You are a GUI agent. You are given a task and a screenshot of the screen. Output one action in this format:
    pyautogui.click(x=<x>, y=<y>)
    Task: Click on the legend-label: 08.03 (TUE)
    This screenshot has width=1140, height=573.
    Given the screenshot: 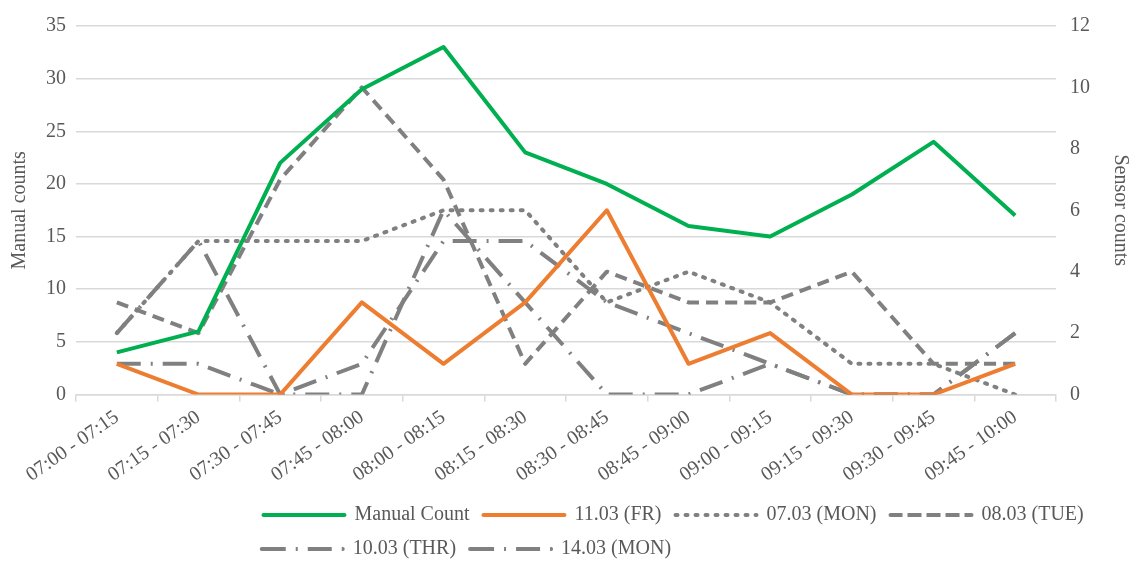 What is the action you would take?
    pyautogui.click(x=1032, y=514)
    